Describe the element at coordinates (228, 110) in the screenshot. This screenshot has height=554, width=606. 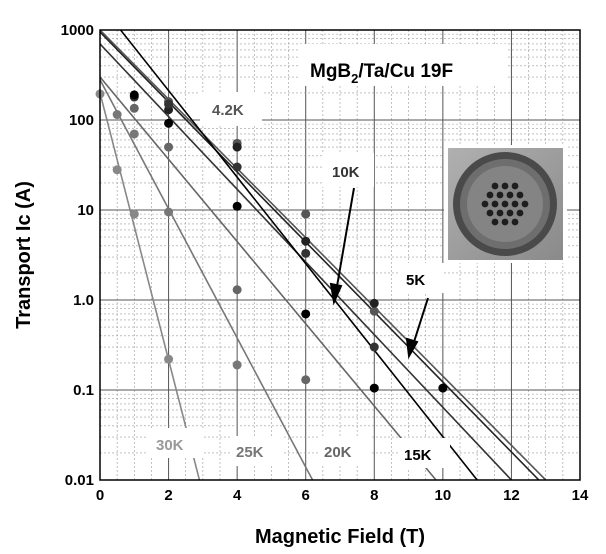
I see `label-4.2K: 4.2K` at that location.